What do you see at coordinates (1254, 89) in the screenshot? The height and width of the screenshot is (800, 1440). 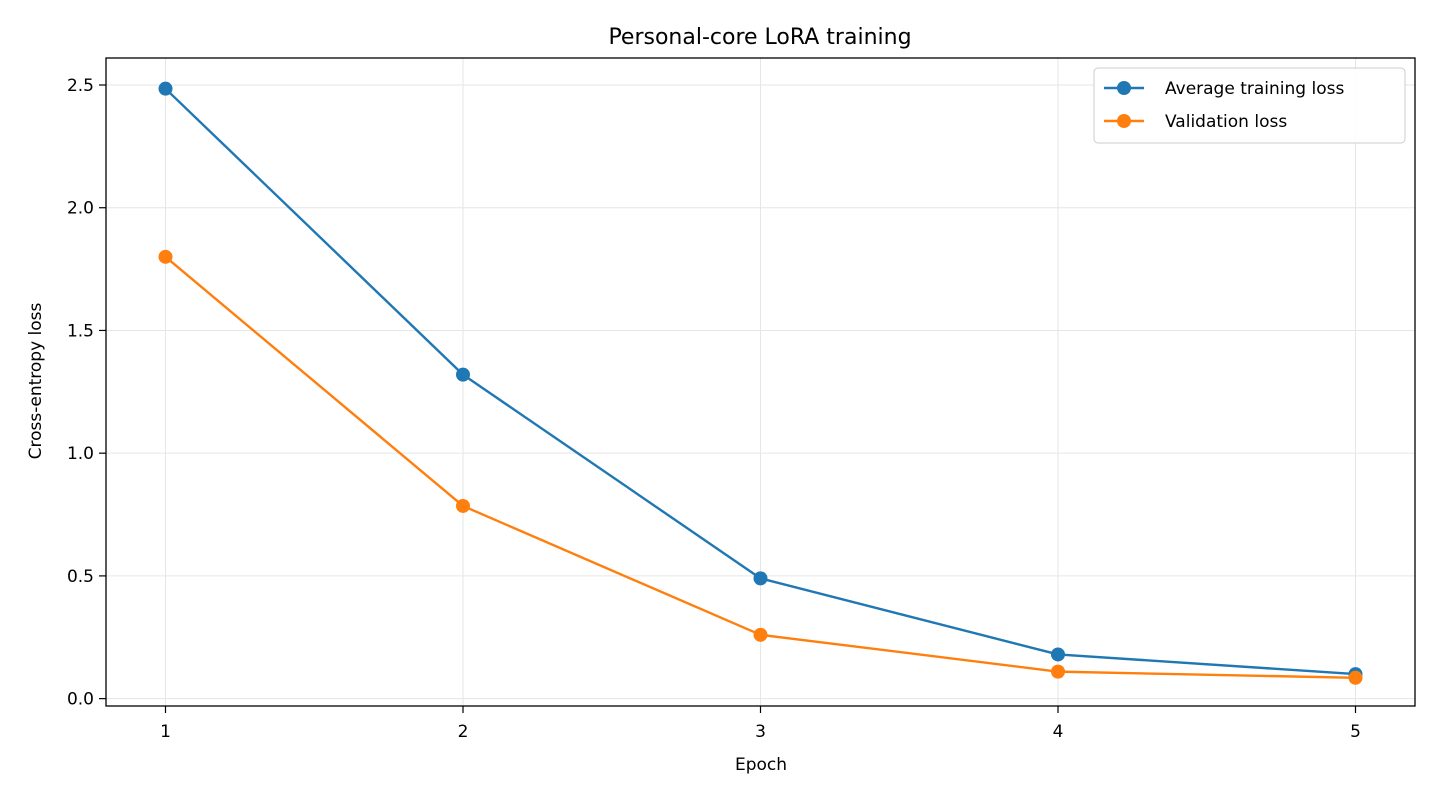 I see `legend-label: Average training loss` at bounding box center [1254, 89].